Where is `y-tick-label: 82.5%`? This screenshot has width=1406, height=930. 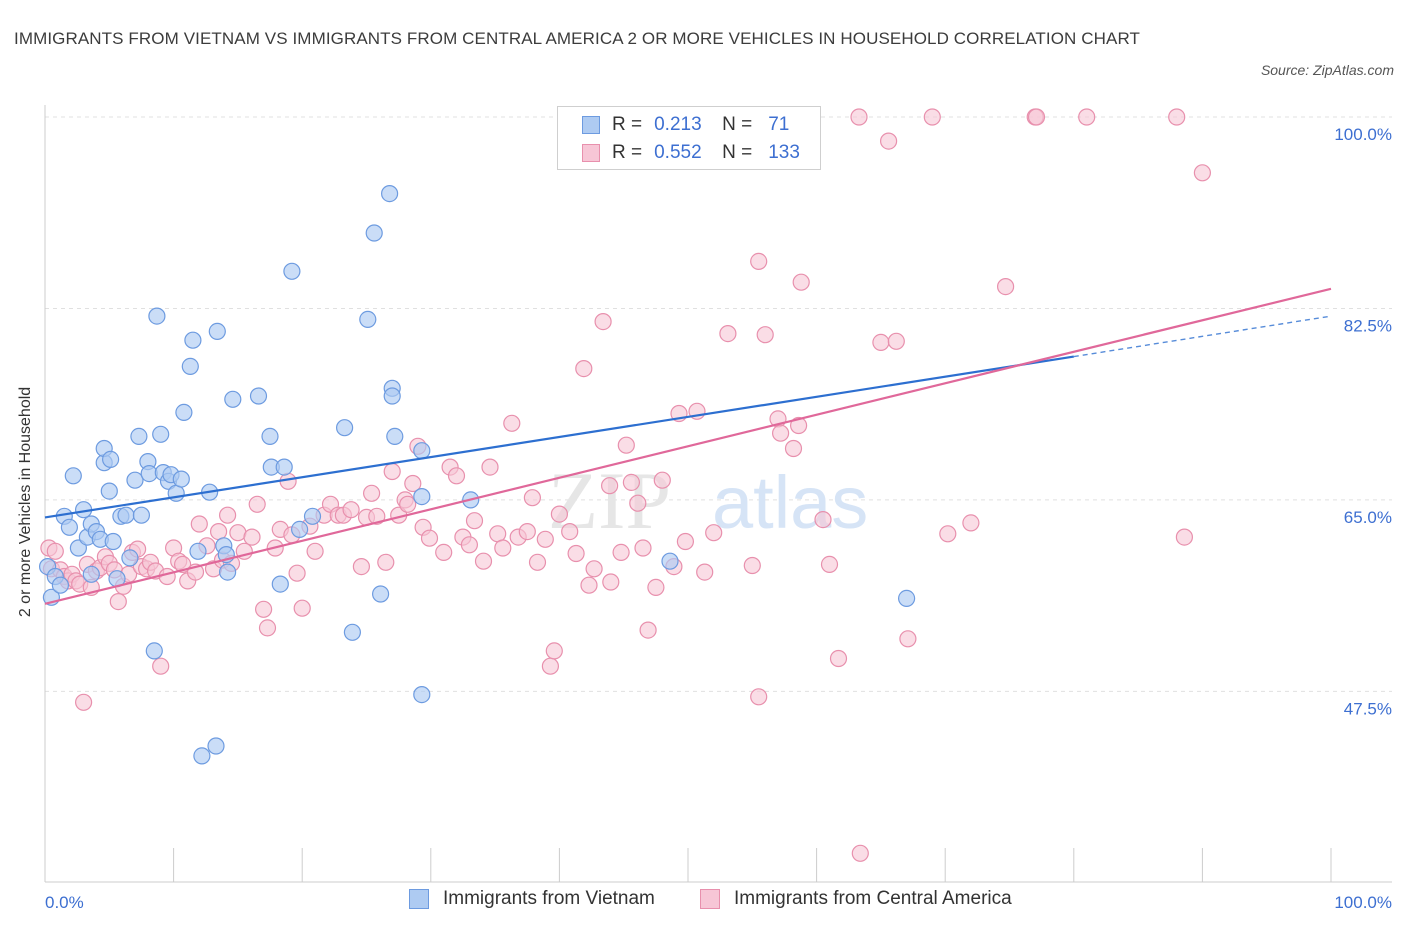
y-tick-label: 82.5% is located at coordinates (1368, 325).